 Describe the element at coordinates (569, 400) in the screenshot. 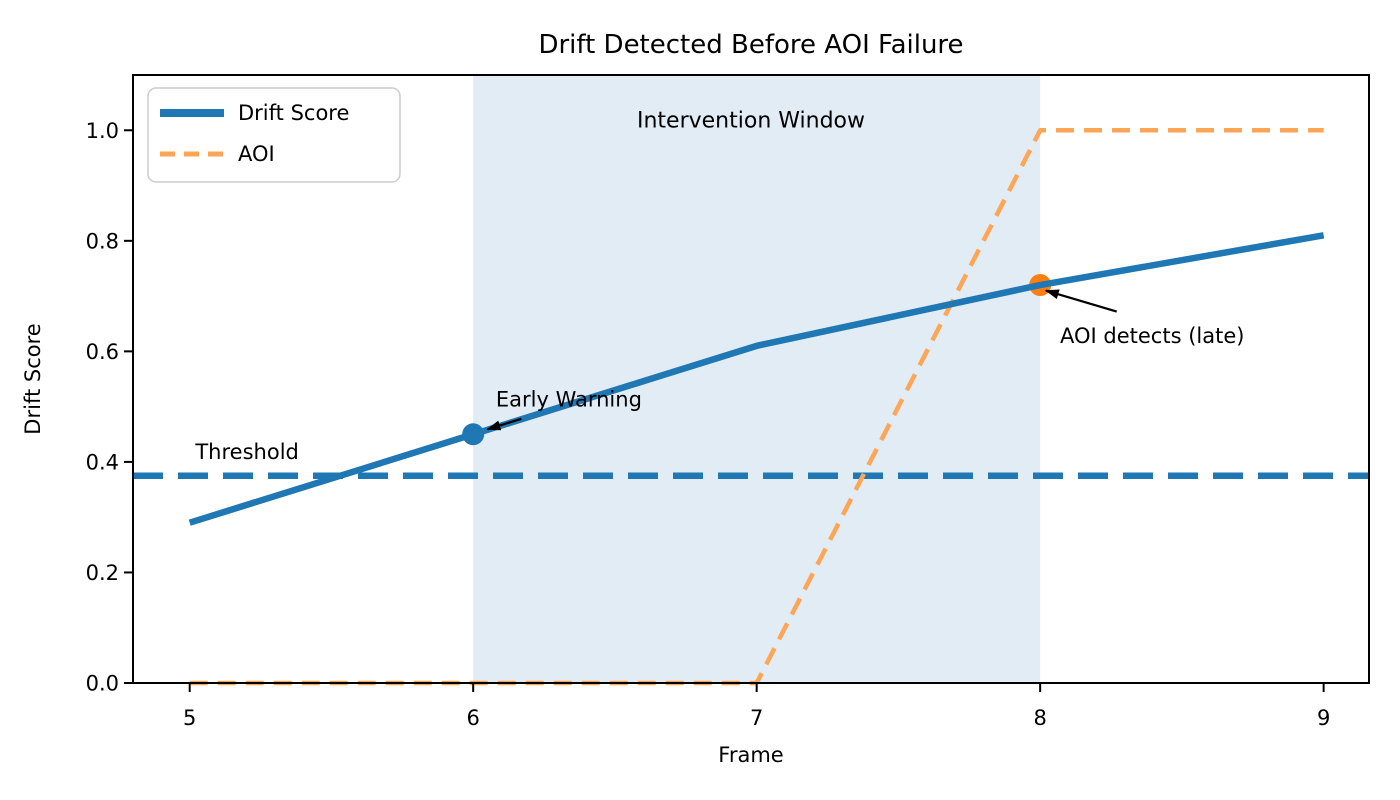

I see `early-warning-label: Early Warning` at that location.